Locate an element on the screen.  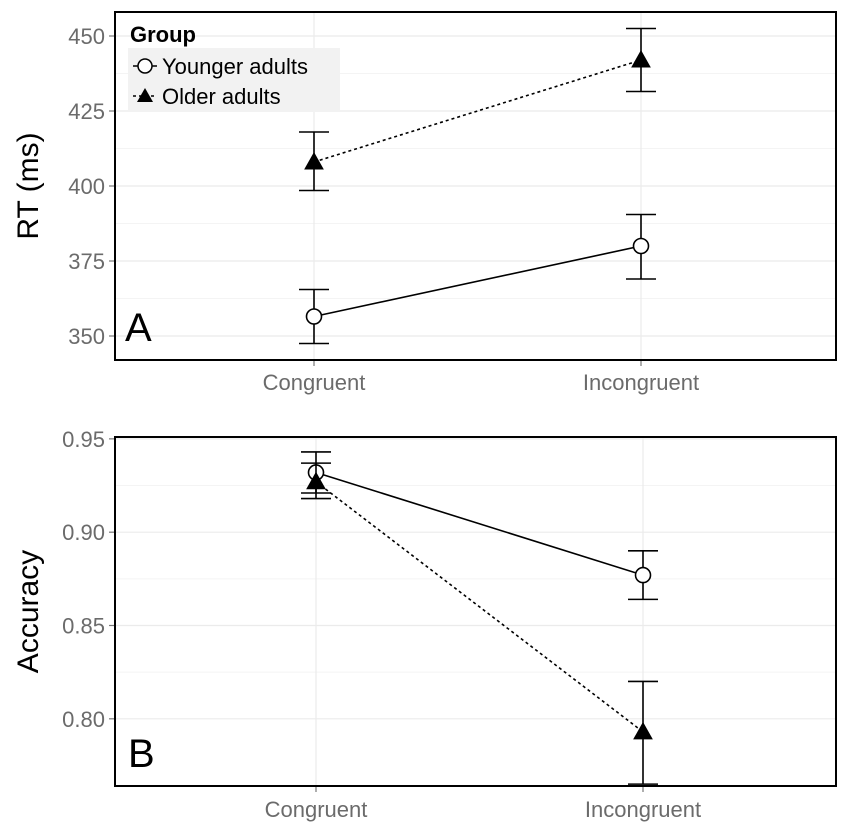
y-tick-label: 450 is located at coordinates (86, 36).